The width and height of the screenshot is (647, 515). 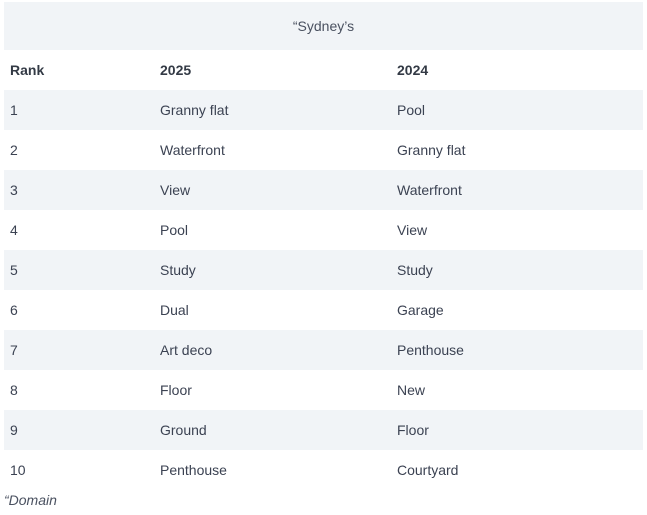 I want to click on cell-y2025: Penthouse, so click(x=193, y=470).